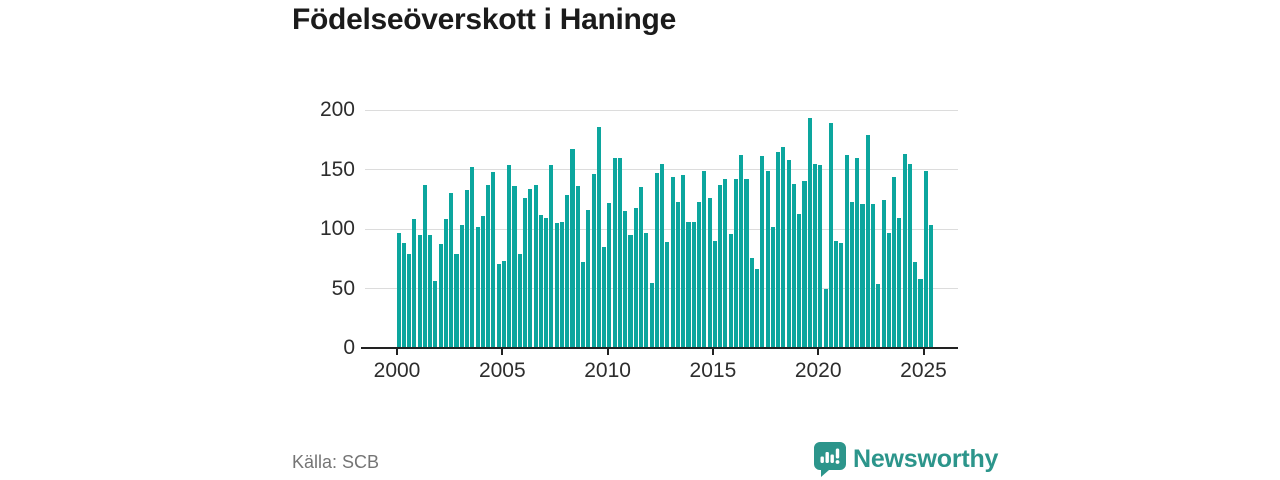  I want to click on newsworthy-wordmark: Newsworthy, so click(926, 459).